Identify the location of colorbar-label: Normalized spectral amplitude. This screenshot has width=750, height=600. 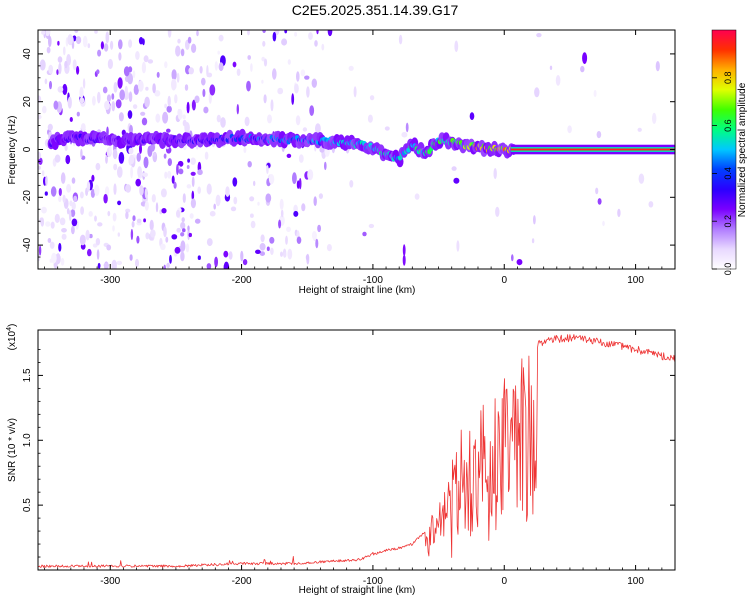
(742, 149).